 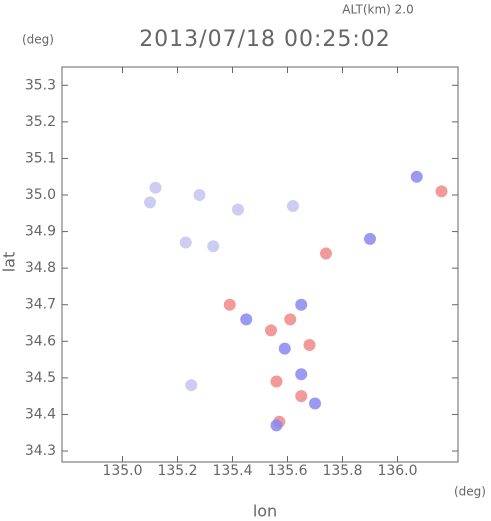 I want to click on y-tick-label: 35.3, so click(x=40, y=85).